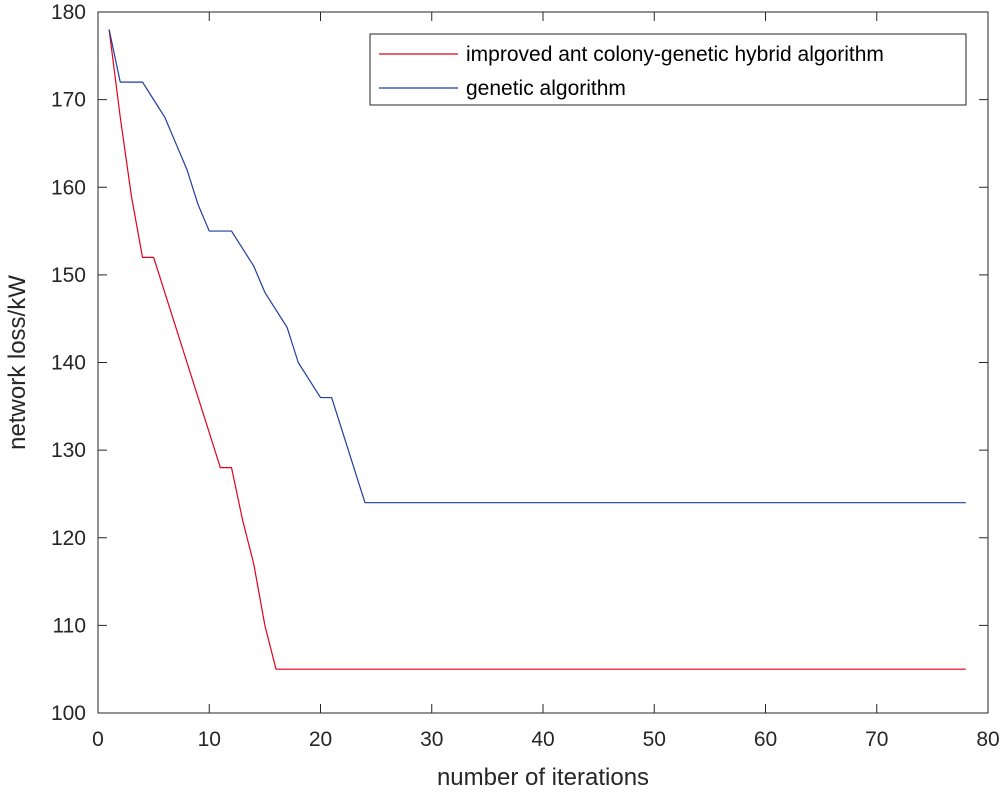  I want to click on x-tick-label: 20, so click(320, 739).